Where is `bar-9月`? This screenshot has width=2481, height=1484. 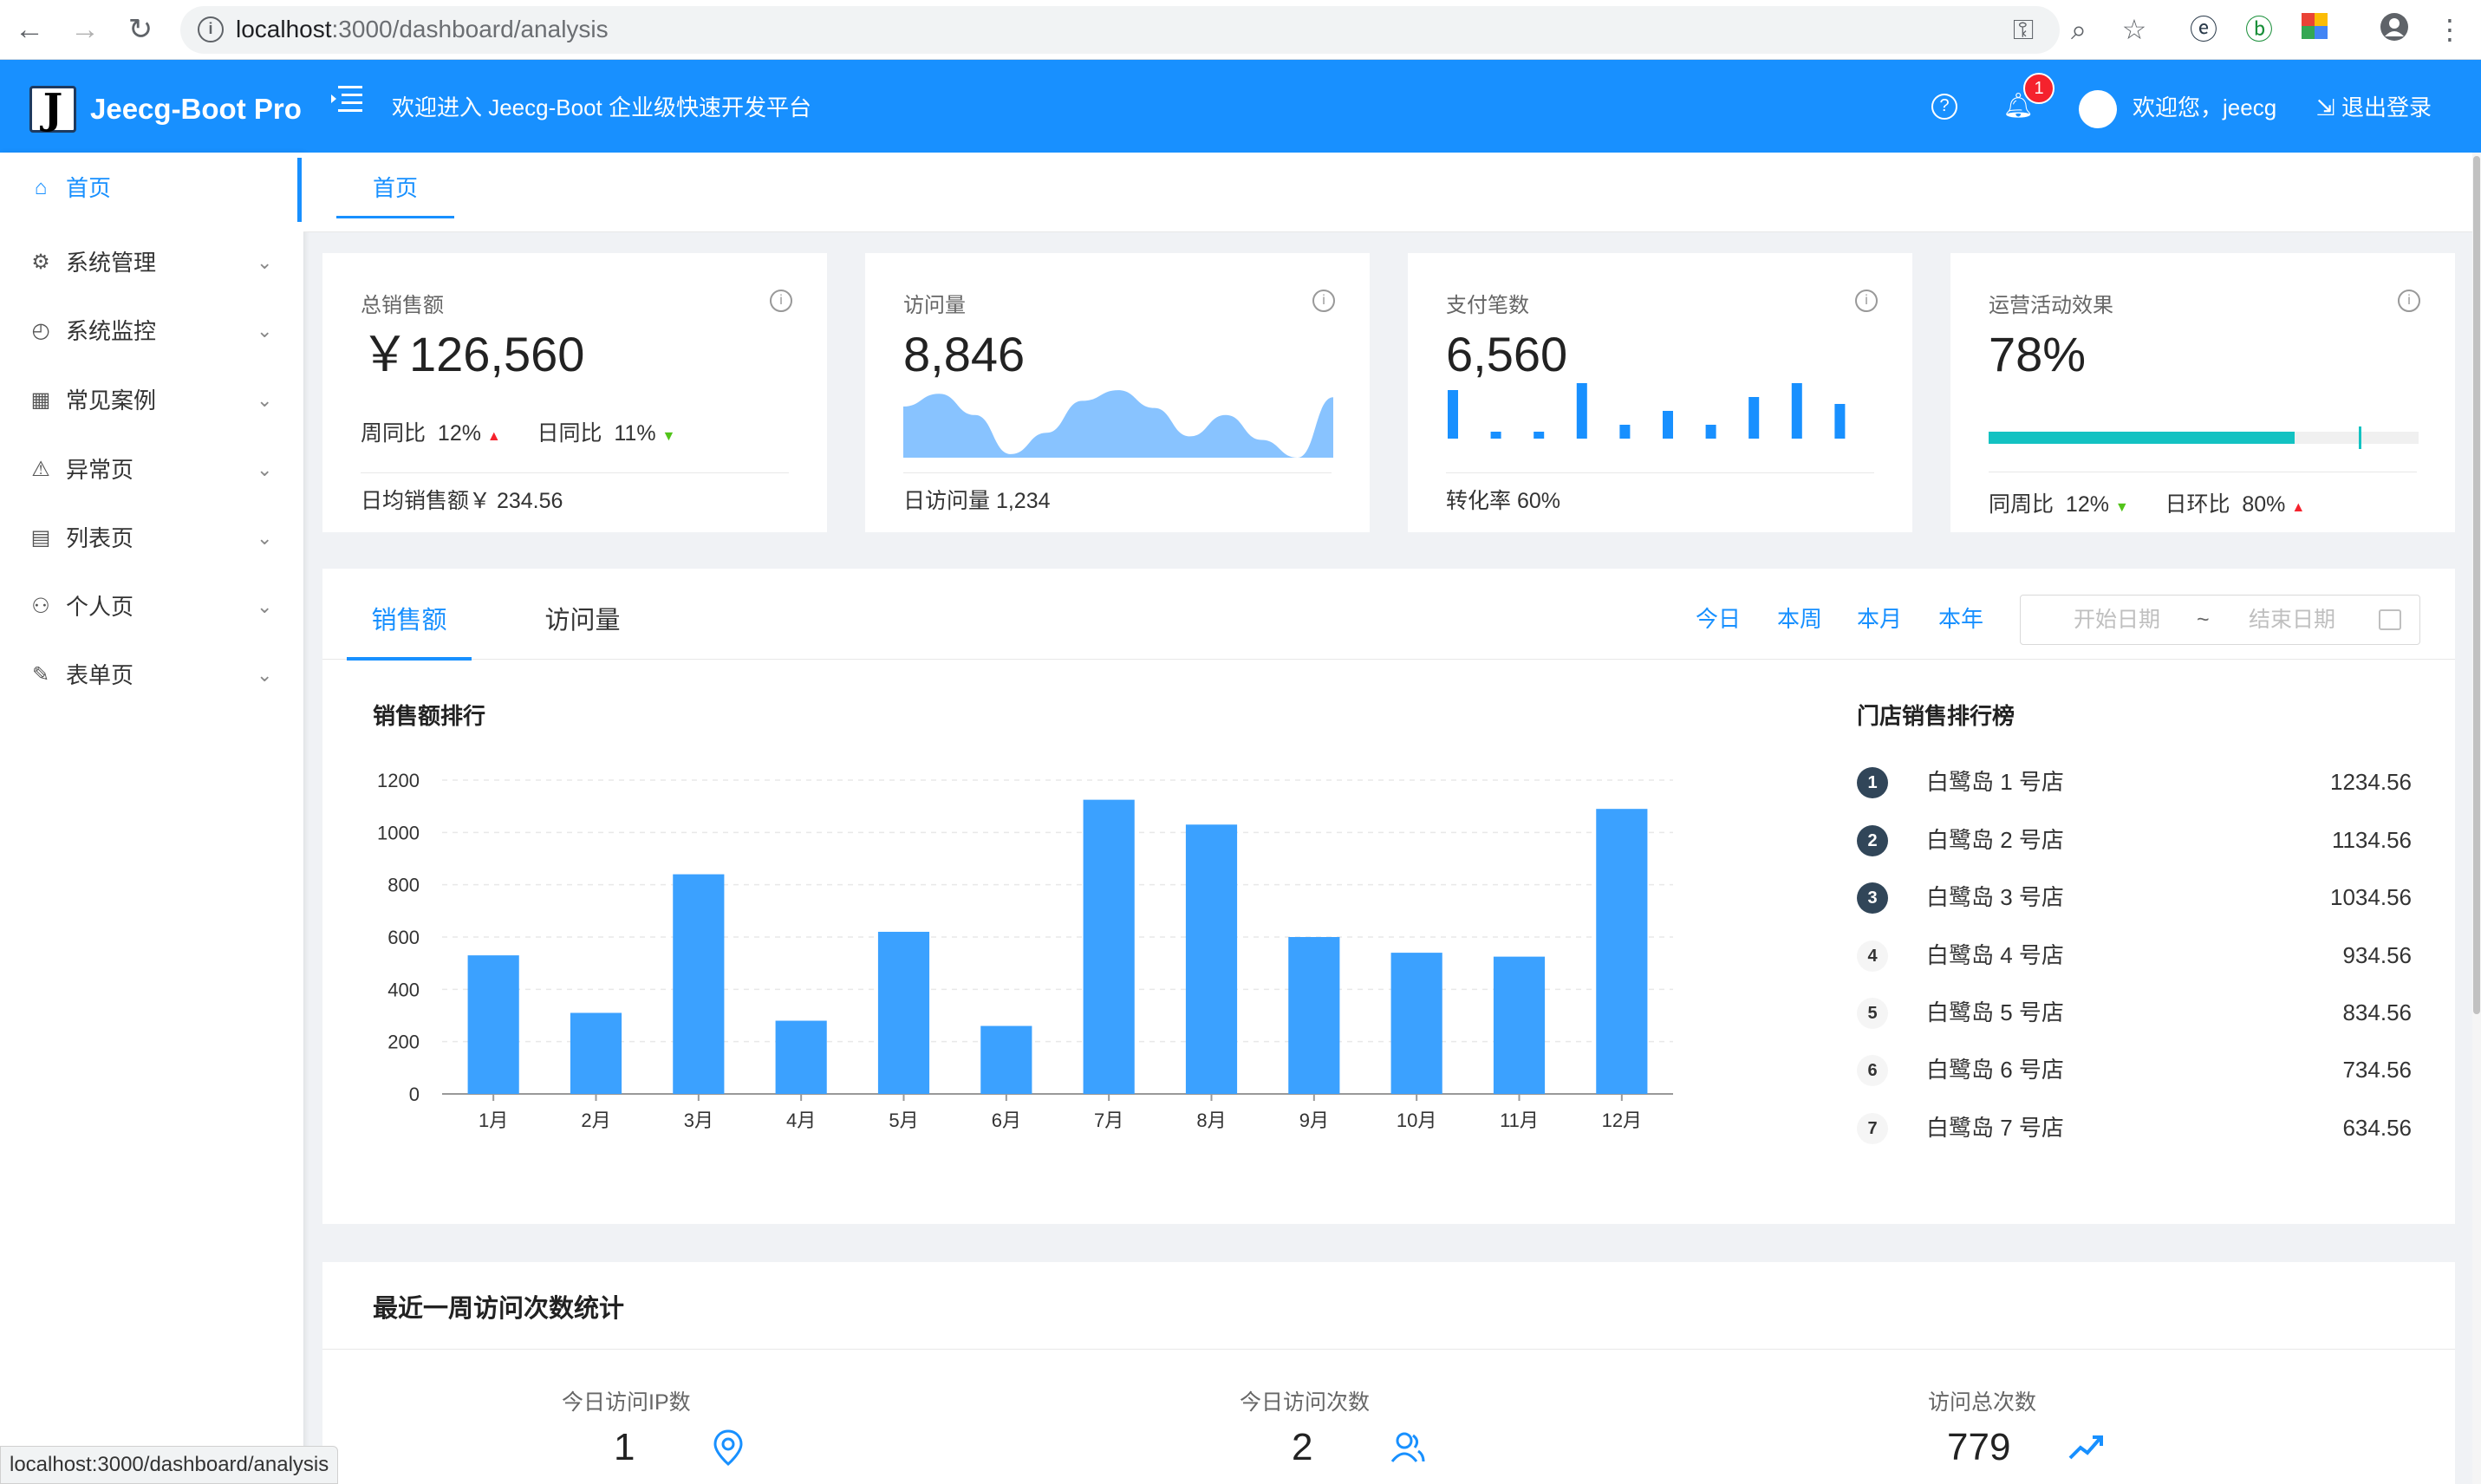
bar-9月 is located at coordinates (1314, 1015).